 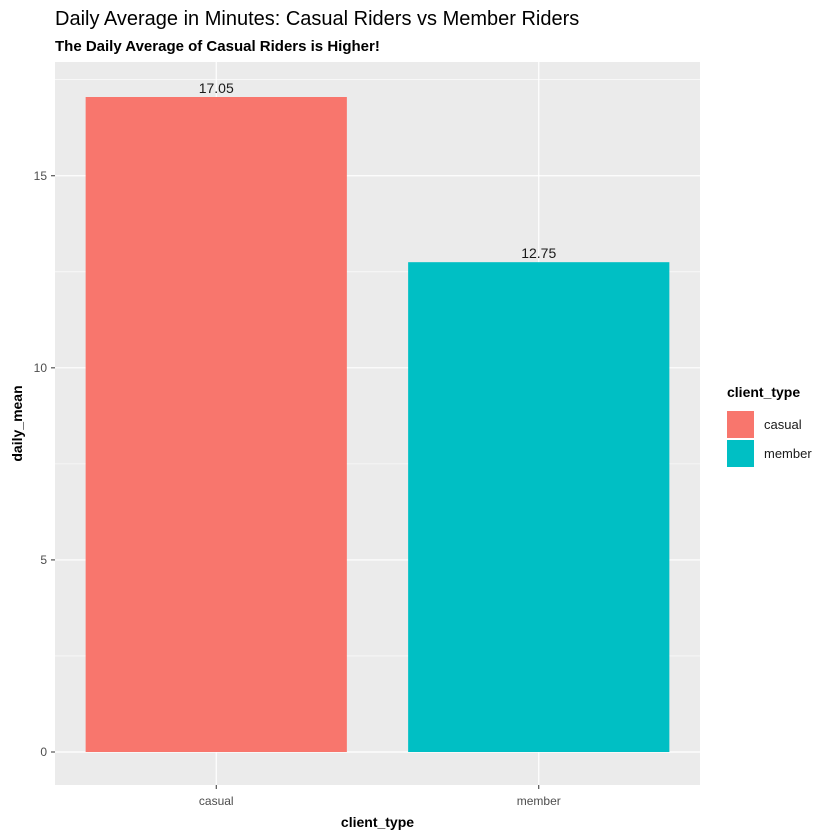 What do you see at coordinates (43, 560) in the screenshot?
I see `y-tick-label: 5` at bounding box center [43, 560].